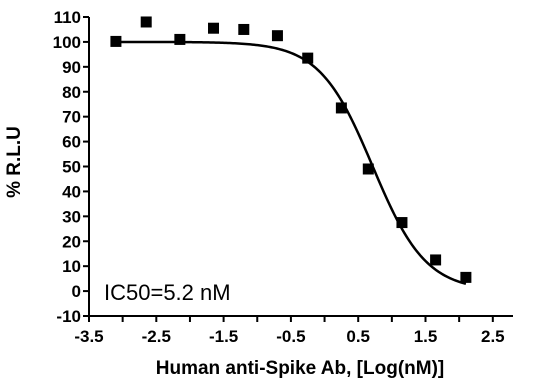  I want to click on y-tick-label: 0, so click(76, 291).